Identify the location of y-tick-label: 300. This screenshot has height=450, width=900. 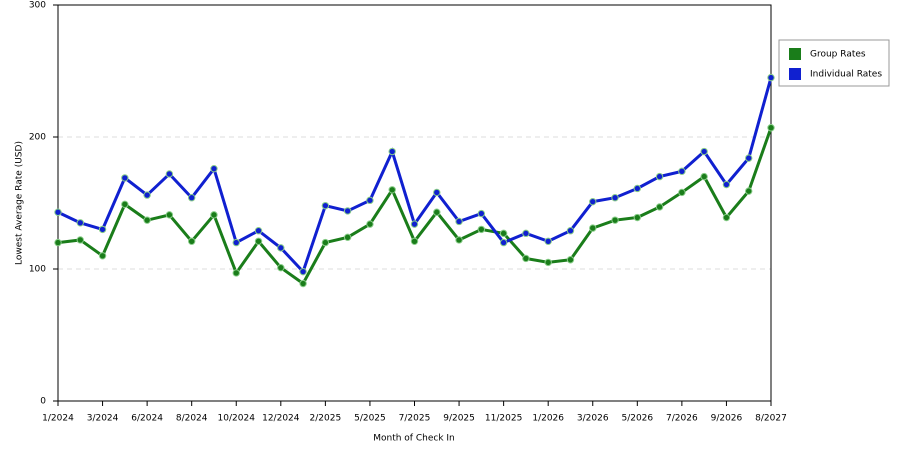
(37, 6).